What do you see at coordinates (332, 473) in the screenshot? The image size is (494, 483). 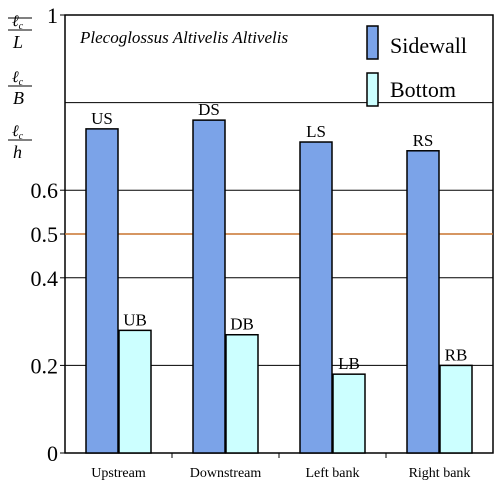 I see `x-tick-label: Left bank` at bounding box center [332, 473].